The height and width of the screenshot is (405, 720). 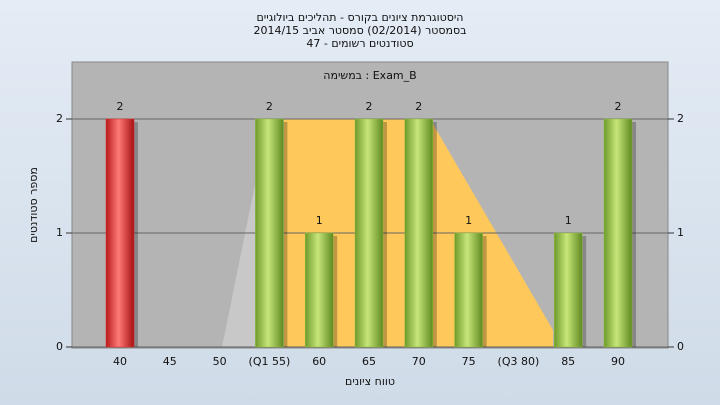 What do you see at coordinates (33, 205) in the screenshot?
I see `y-axis-label: מספר סטודנטים` at bounding box center [33, 205].